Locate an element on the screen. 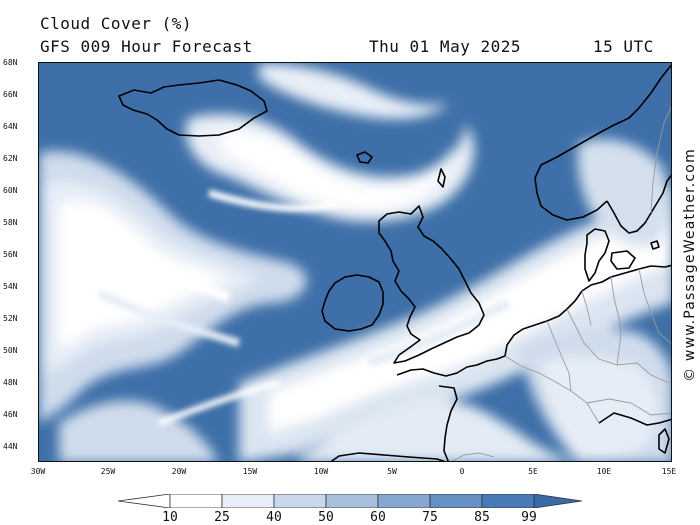 This screenshot has width=700, height=525. lon-label: 25W is located at coordinates (108, 471).